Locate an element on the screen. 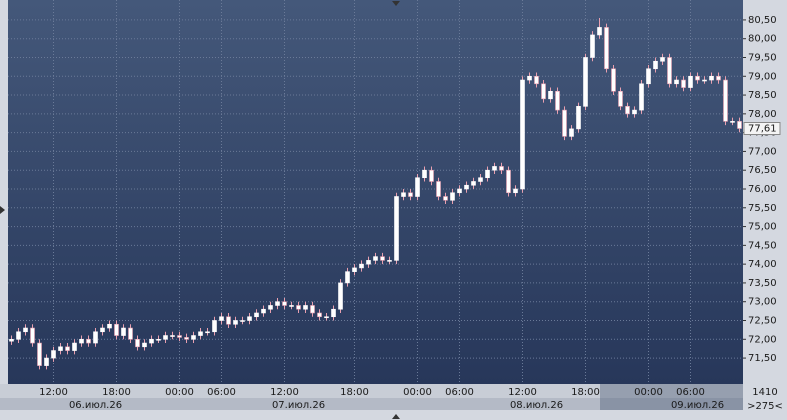 Image resolution: width=787 pixels, height=420 pixels. date-label: 07.июл.26 is located at coordinates (298, 405).